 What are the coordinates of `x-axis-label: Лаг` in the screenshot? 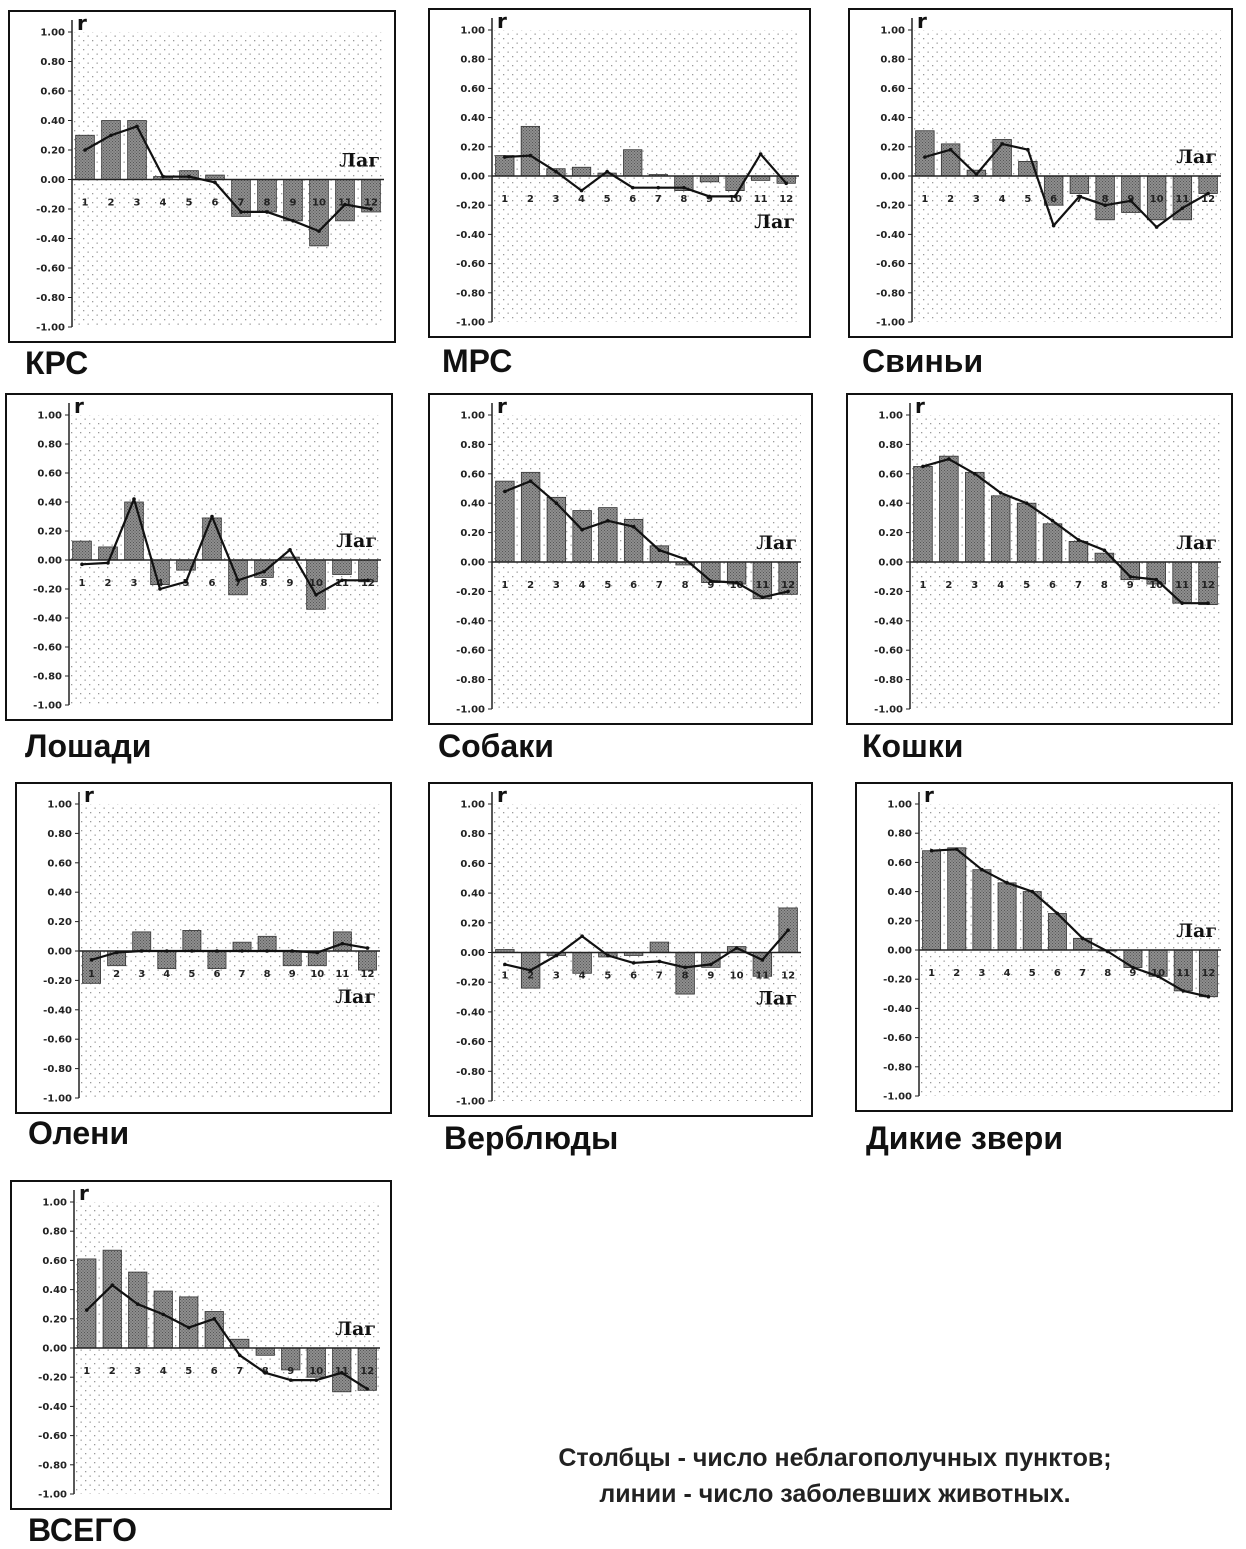 It's located at (774, 222).